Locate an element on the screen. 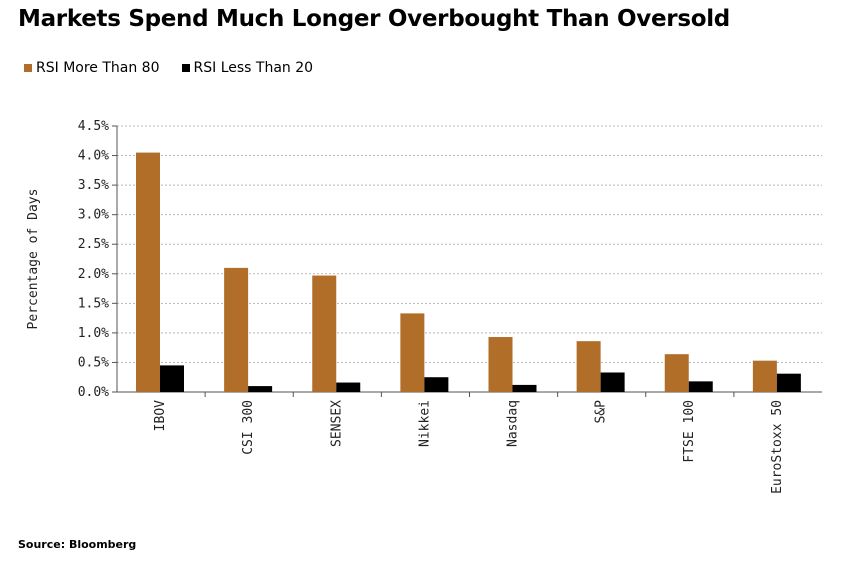  x-tick-label: SENSEX is located at coordinates (336, 423).